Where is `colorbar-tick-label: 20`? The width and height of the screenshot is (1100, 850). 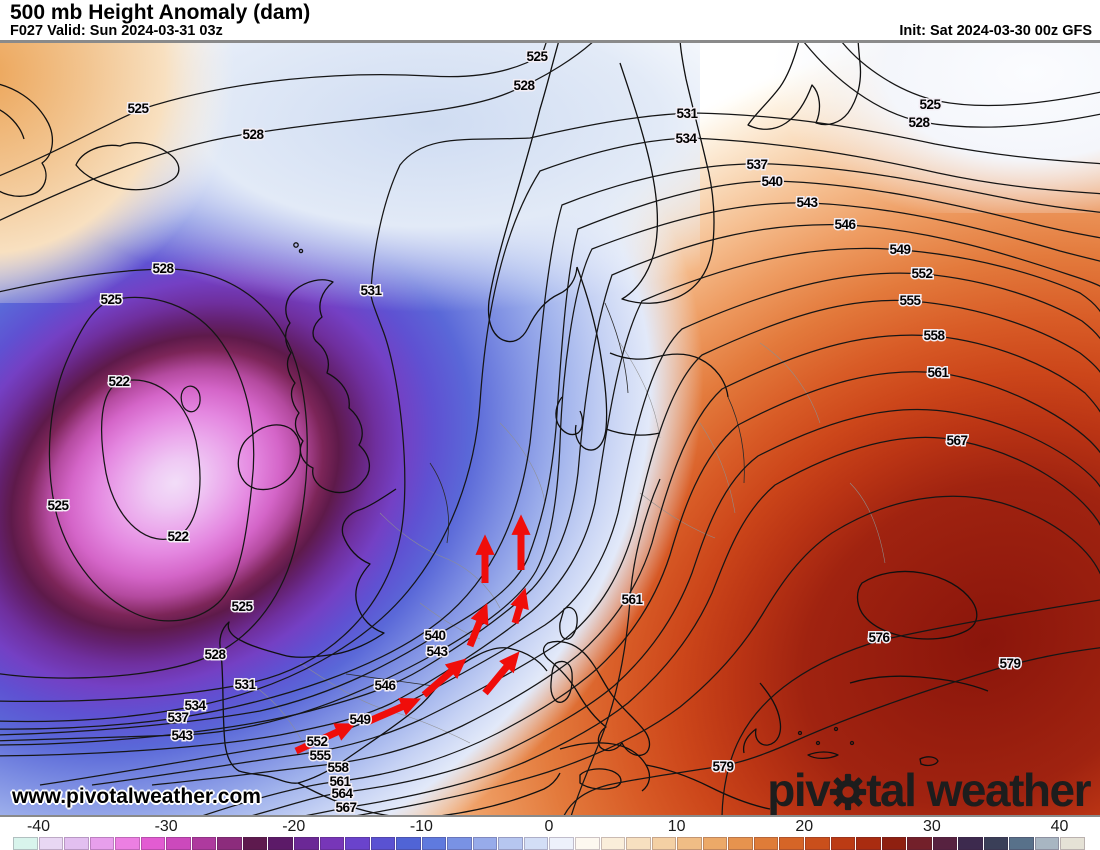 colorbar-tick-label: 20 is located at coordinates (804, 826).